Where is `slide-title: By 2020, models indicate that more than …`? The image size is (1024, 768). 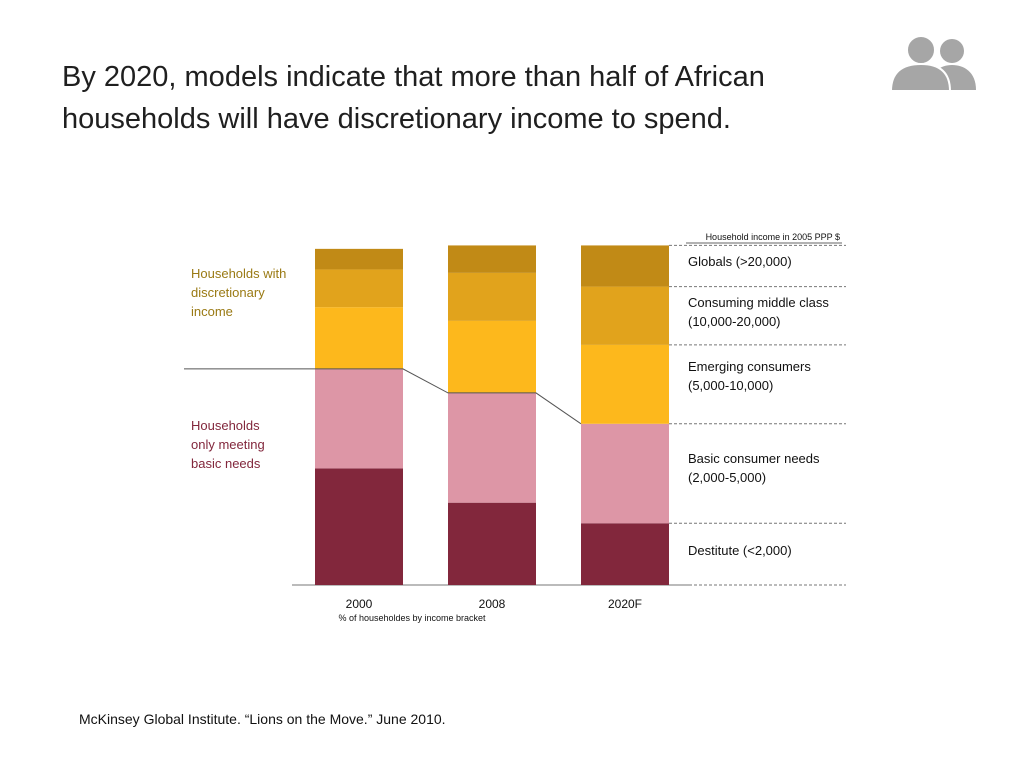 slide-title: By 2020, models indicate that more than … is located at coordinates (462, 98).